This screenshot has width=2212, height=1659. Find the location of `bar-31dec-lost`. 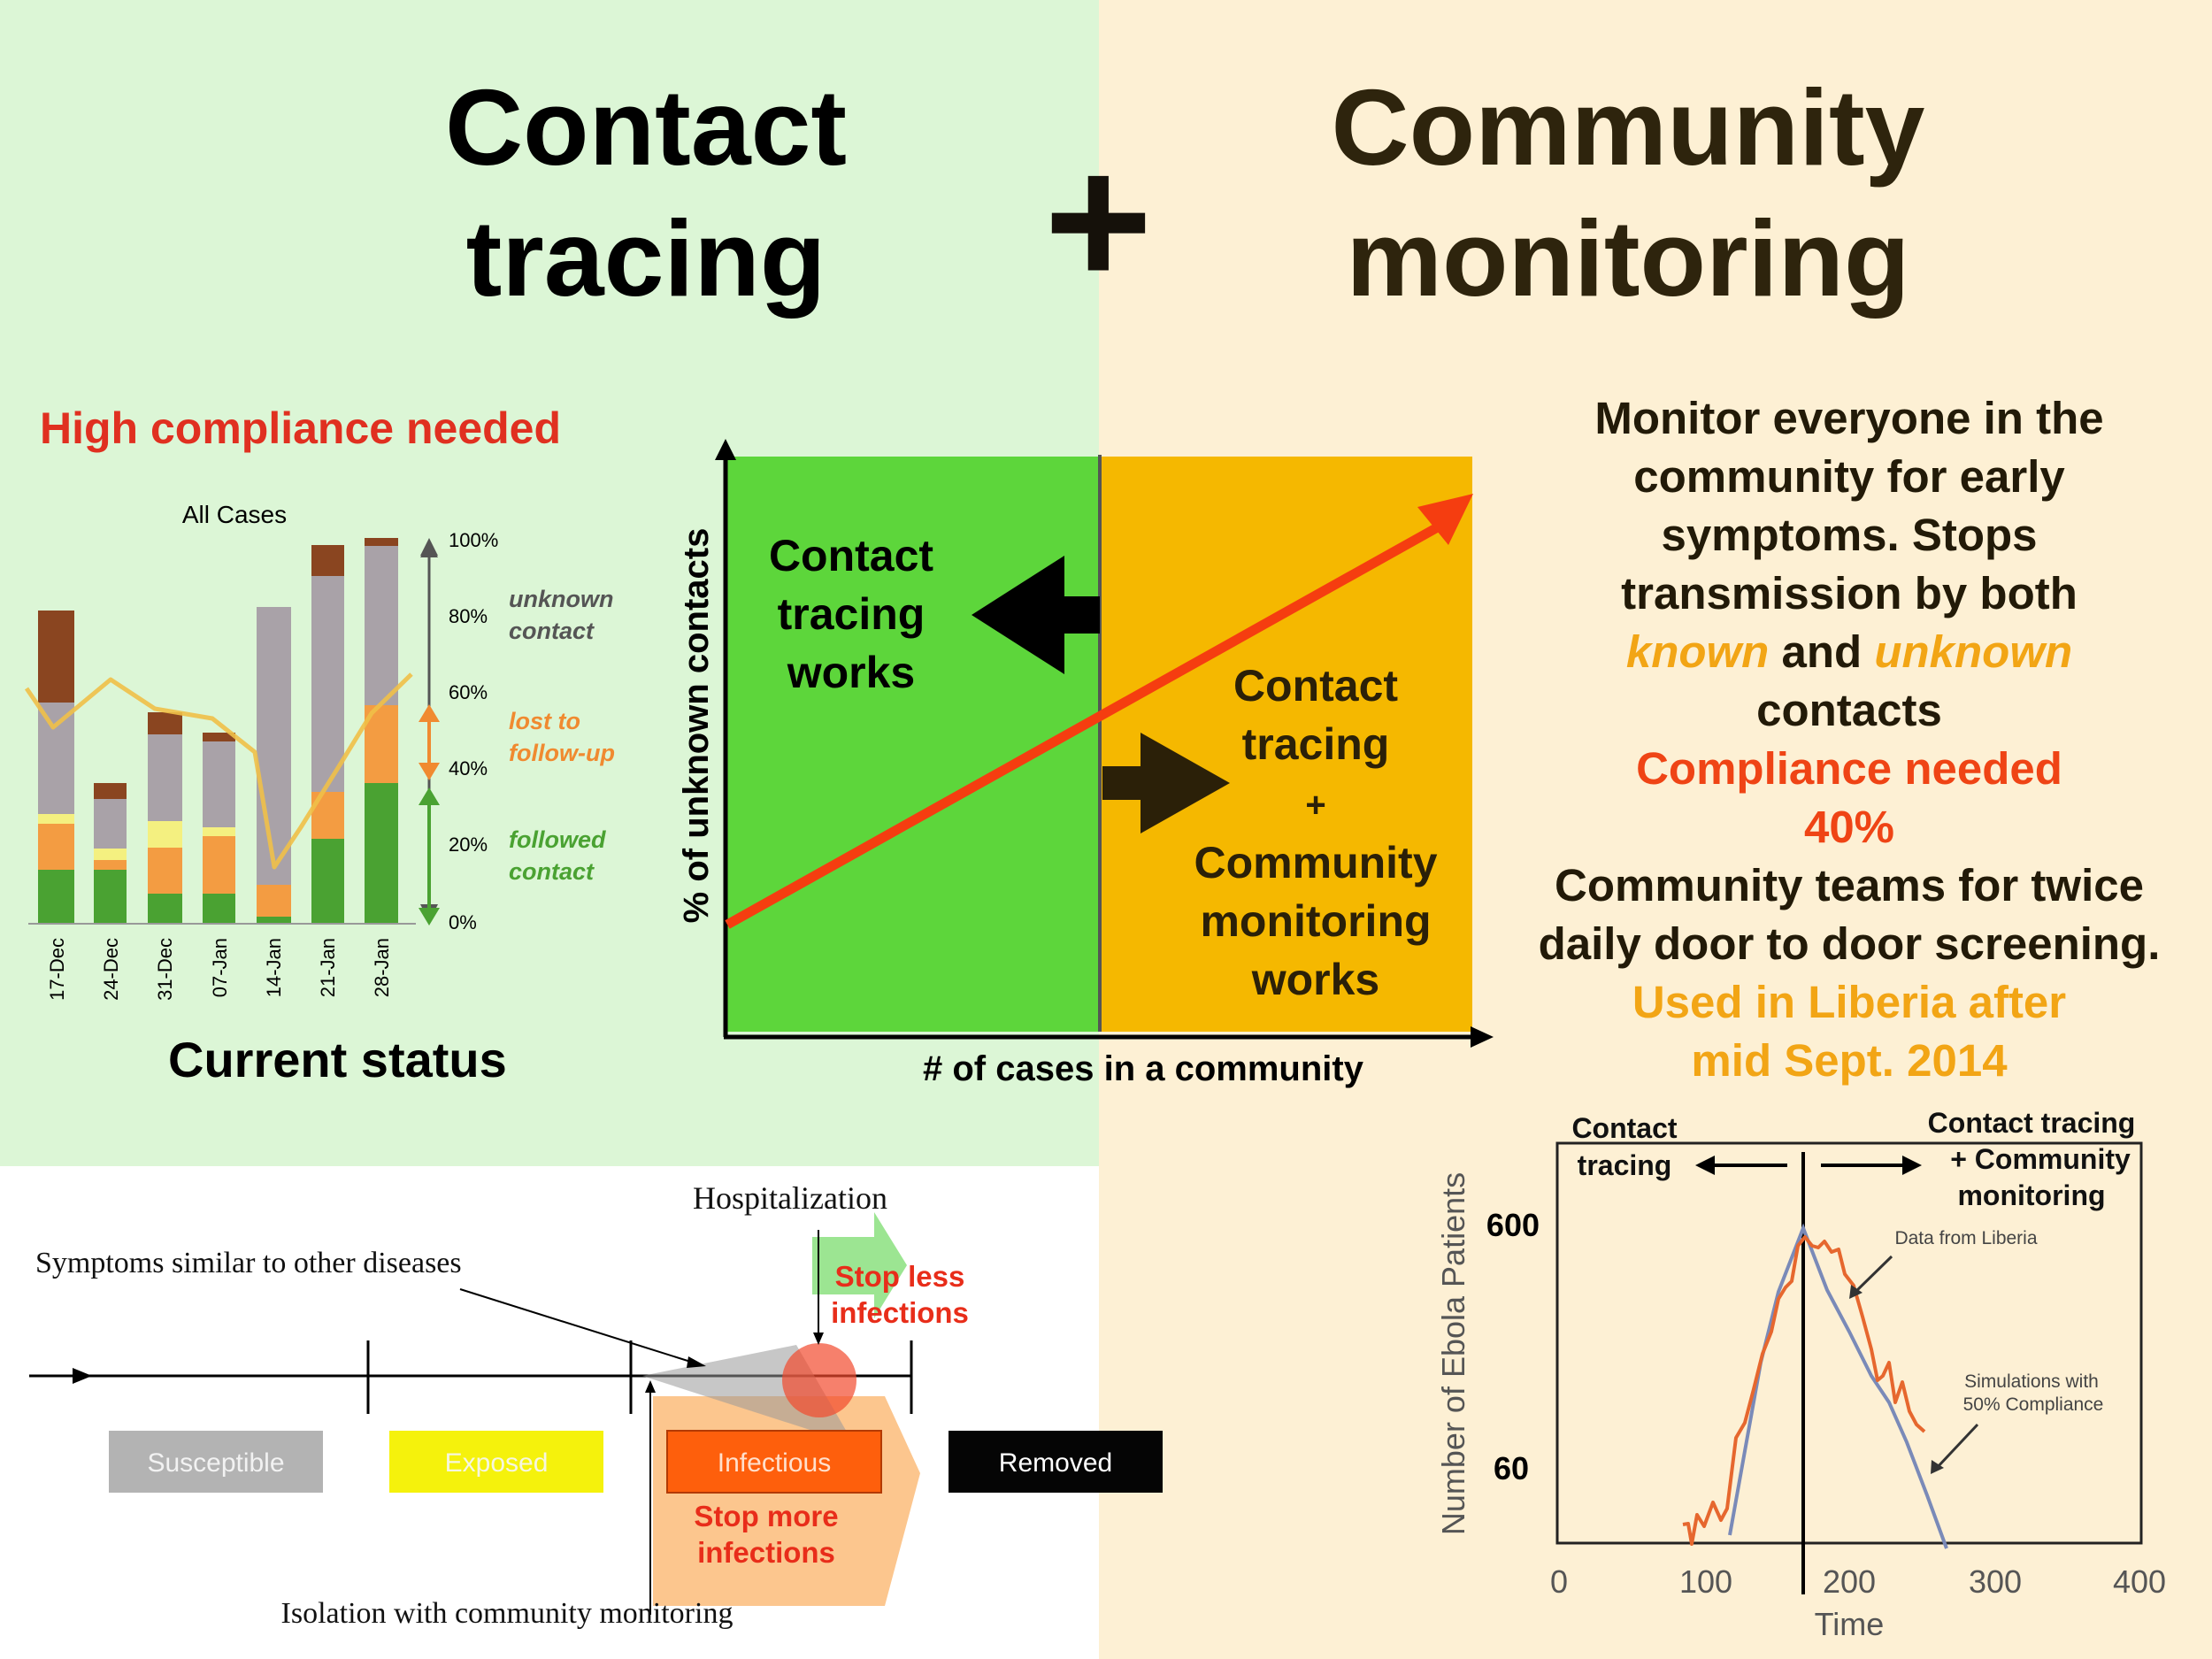

bar-31dec-lost is located at coordinates (165, 871).